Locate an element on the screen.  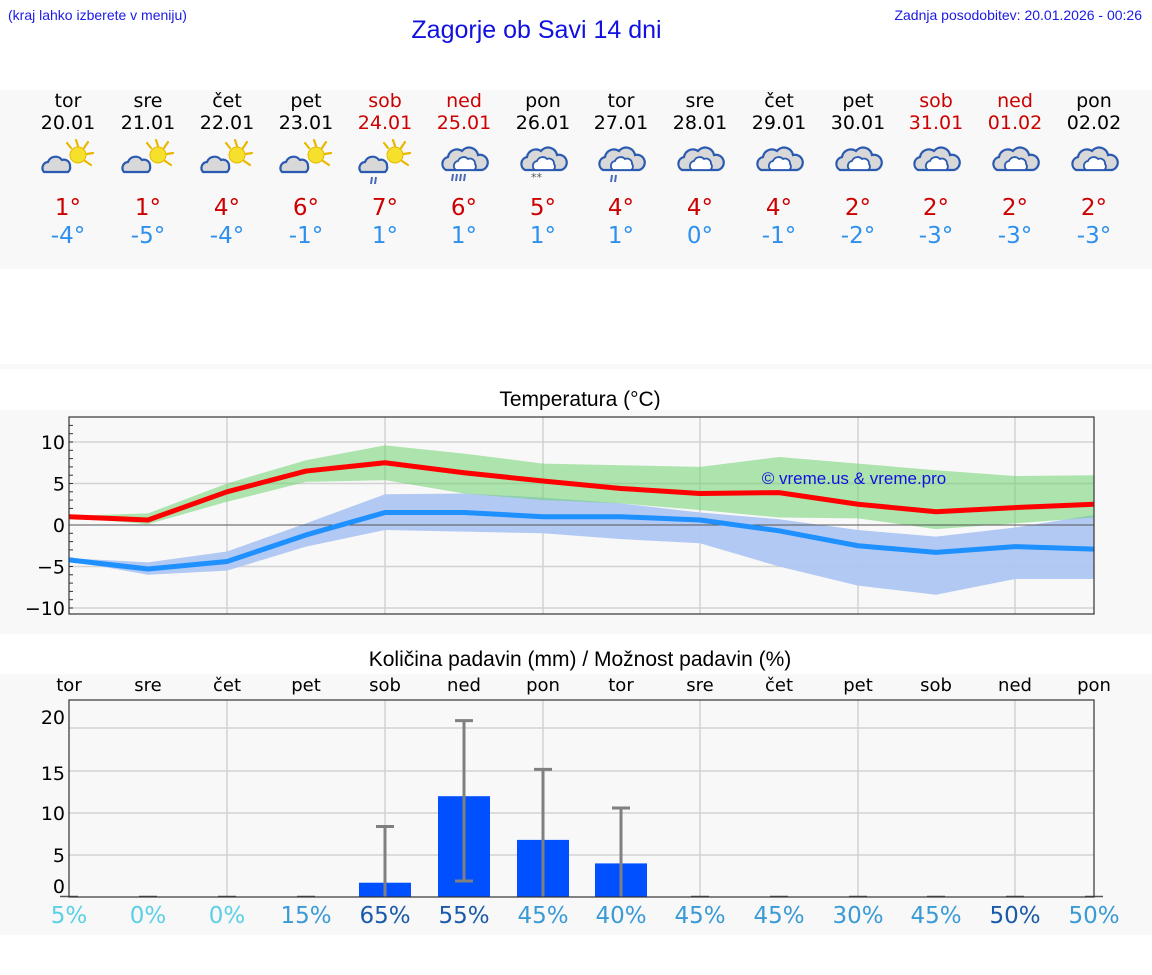
cloudy-snow-icon: ** is located at coordinates (543, 162).